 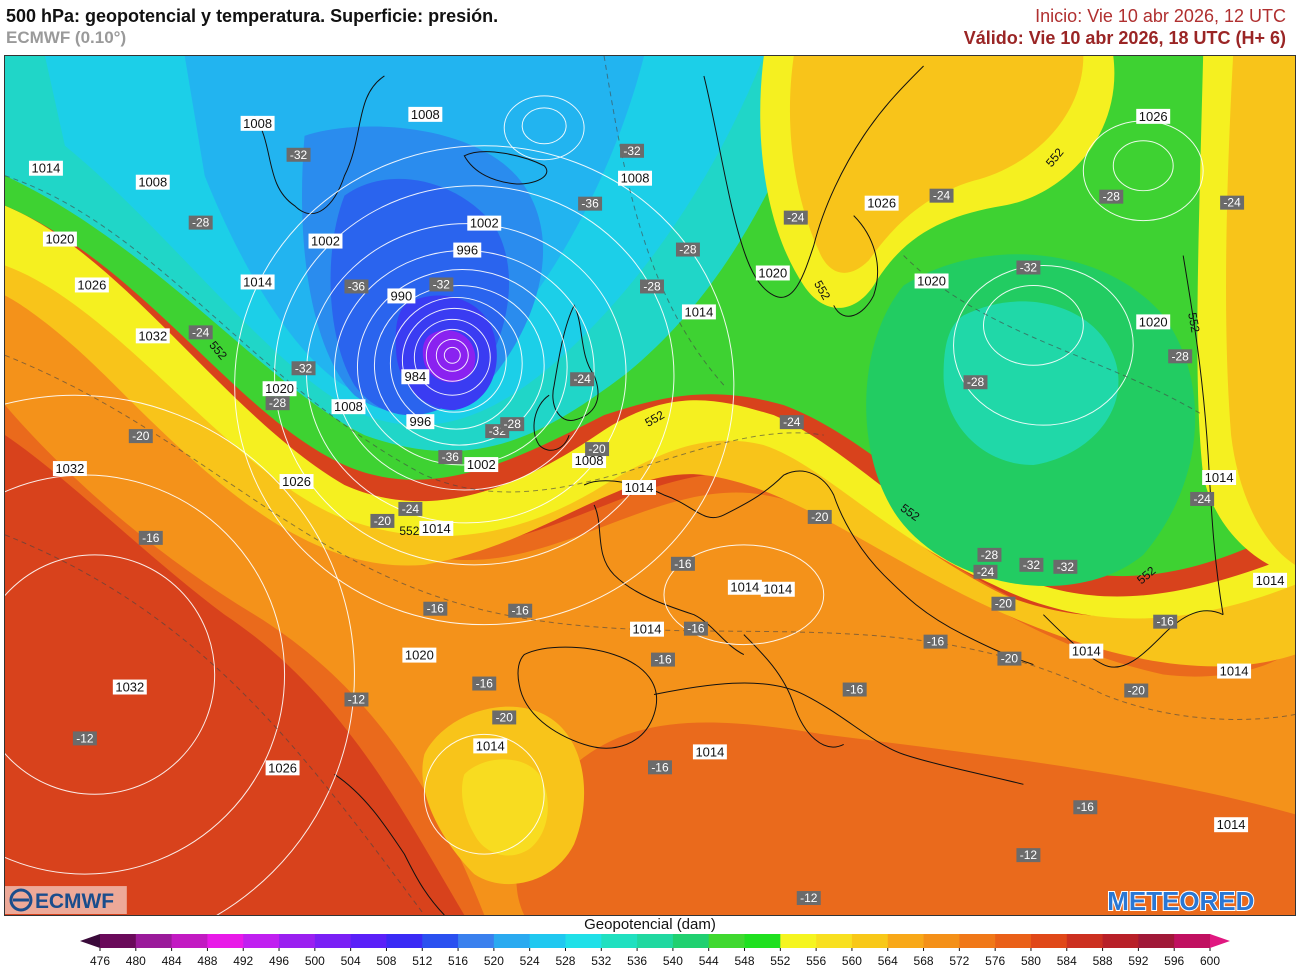 I want to click on geo-band-536-east, so click(x=1031, y=383).